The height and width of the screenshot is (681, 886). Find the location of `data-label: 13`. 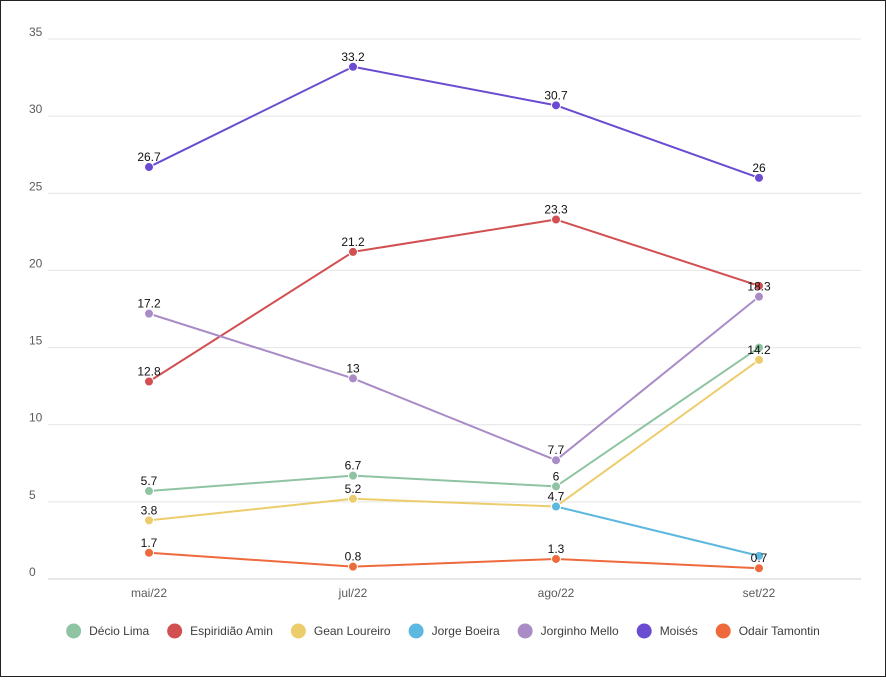

data-label: 13 is located at coordinates (353, 368).